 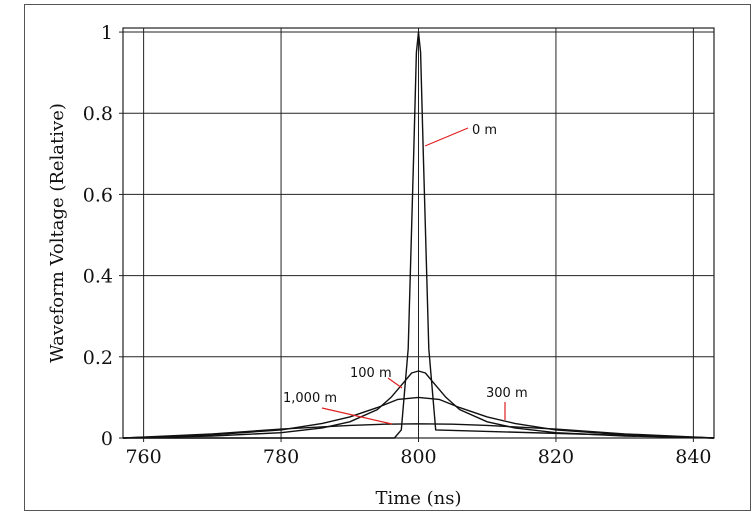 What do you see at coordinates (693, 457) in the screenshot?
I see `x-tick-label: 840` at bounding box center [693, 457].